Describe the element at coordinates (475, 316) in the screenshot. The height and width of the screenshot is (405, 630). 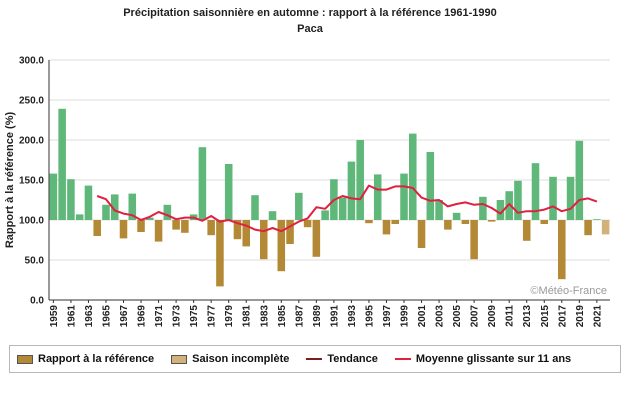
I see `x-tick-label: 2007` at that location.